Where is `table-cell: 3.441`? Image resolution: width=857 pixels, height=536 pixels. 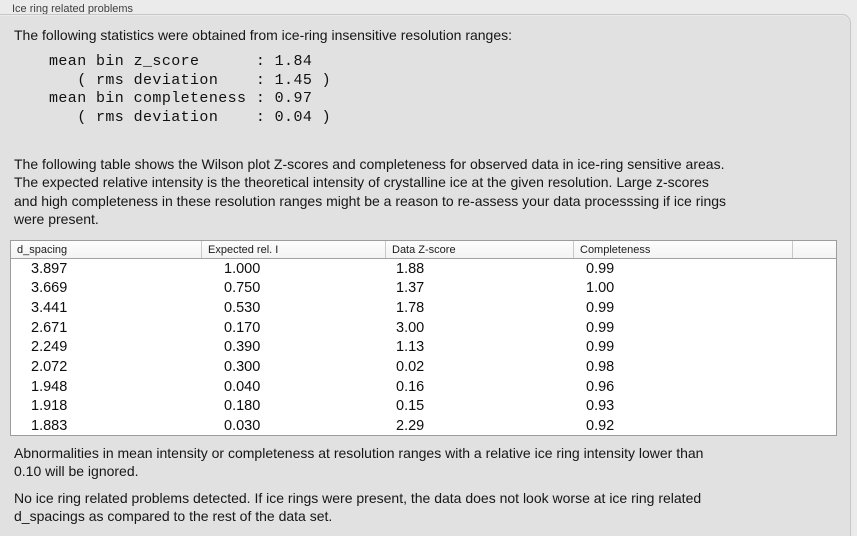
table-cell: 3.441 is located at coordinates (49, 308).